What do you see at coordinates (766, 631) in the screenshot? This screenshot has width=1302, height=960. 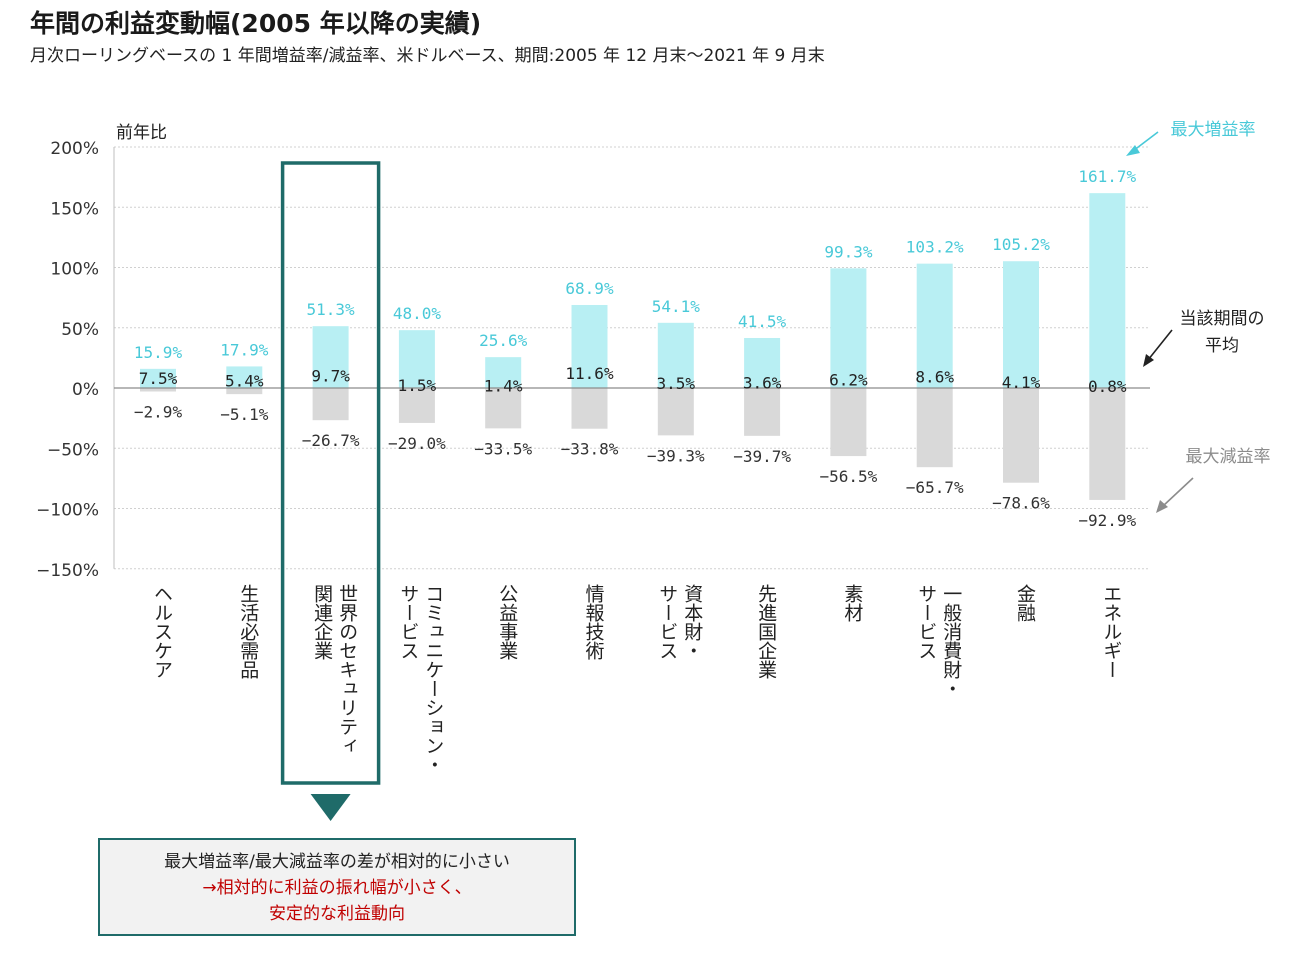 I see `category-label: 先進国企業` at bounding box center [766, 631].